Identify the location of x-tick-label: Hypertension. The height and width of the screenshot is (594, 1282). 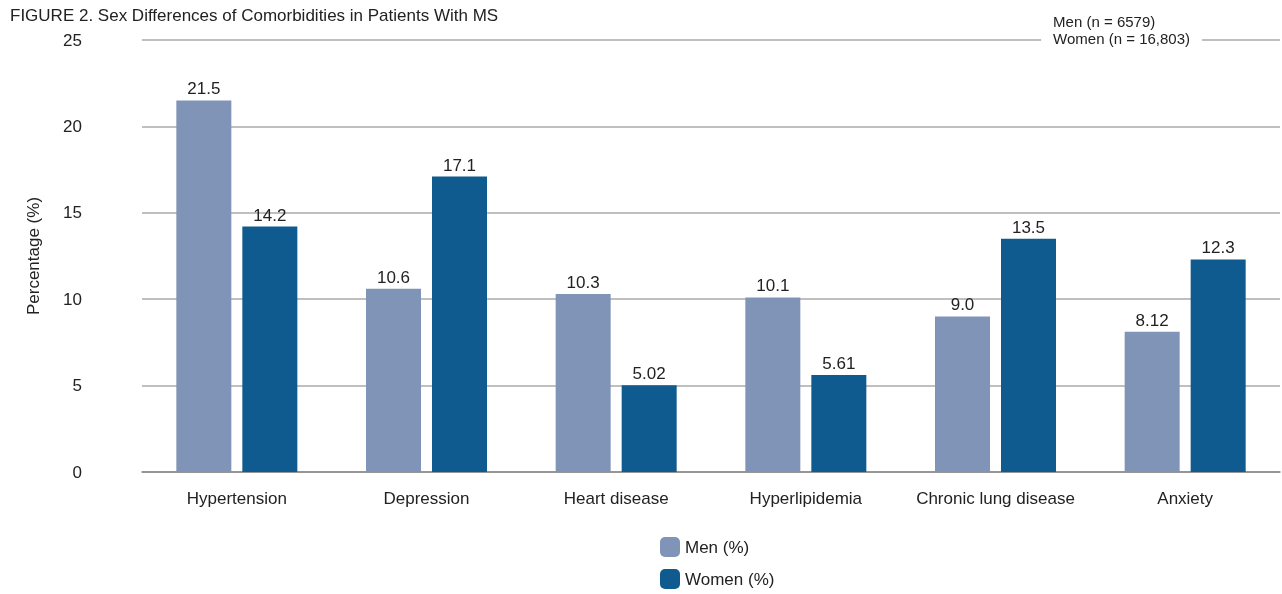
(236, 498).